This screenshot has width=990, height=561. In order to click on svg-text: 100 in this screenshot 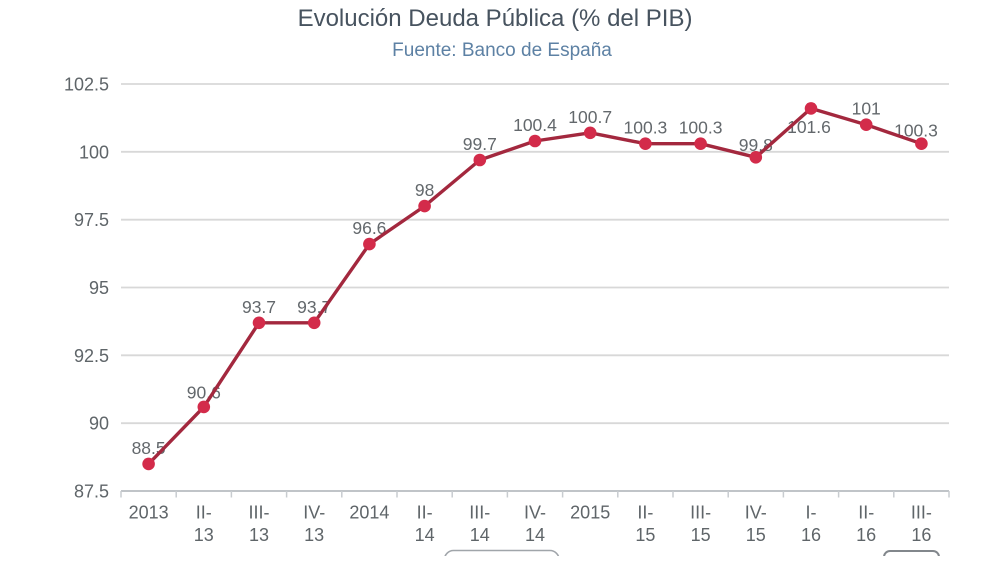, I will do `click(94, 152)`.